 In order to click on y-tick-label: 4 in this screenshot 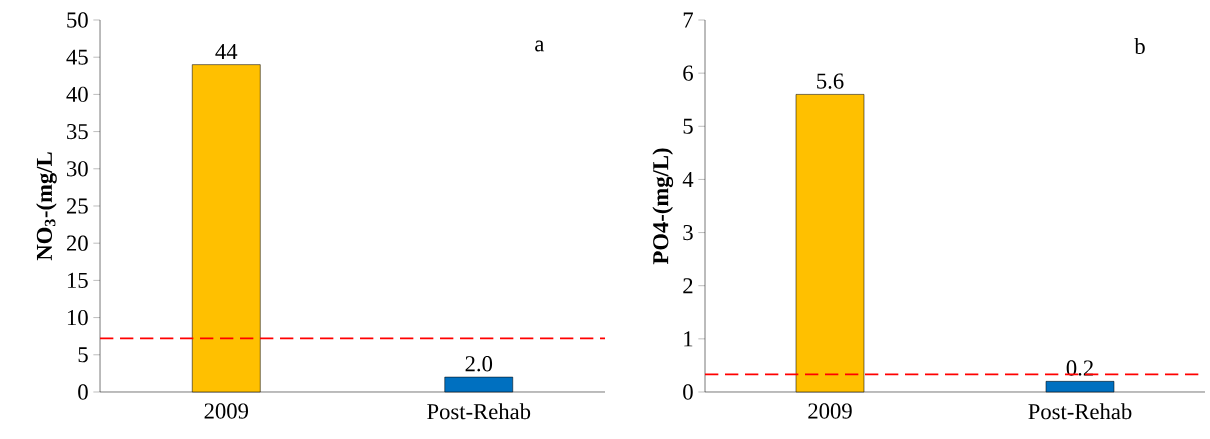, I will do `click(688, 179)`.